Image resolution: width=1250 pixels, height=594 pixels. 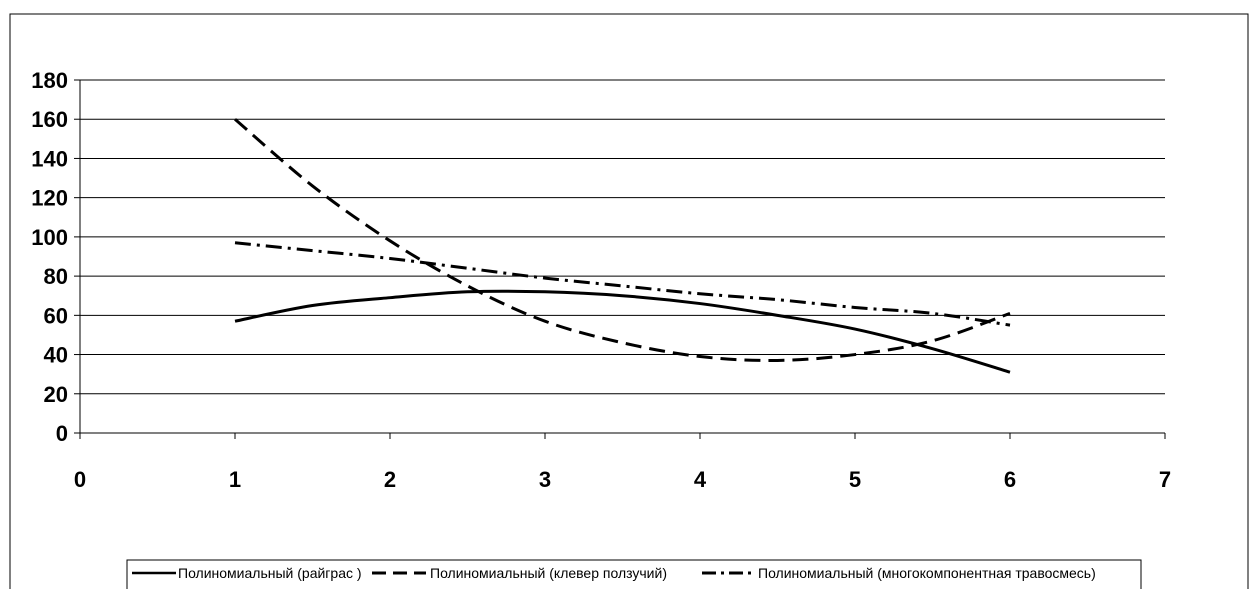 What do you see at coordinates (390, 479) in the screenshot?
I see `xtick-label-2: 2` at bounding box center [390, 479].